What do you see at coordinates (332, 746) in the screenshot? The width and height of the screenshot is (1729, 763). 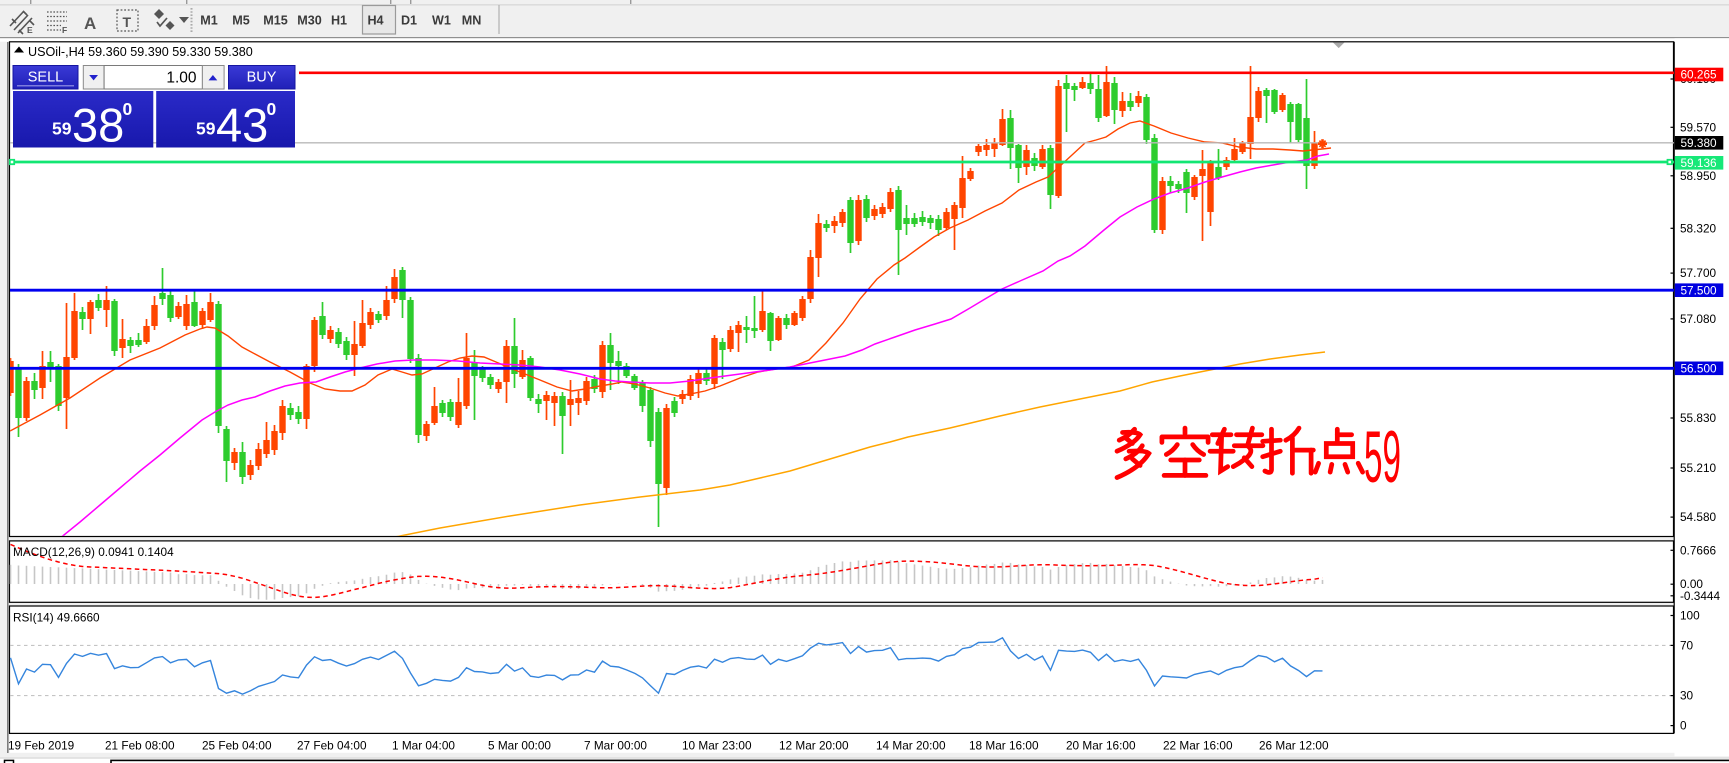 I see `svg-text: 27 Feb 04:00` at bounding box center [332, 746].